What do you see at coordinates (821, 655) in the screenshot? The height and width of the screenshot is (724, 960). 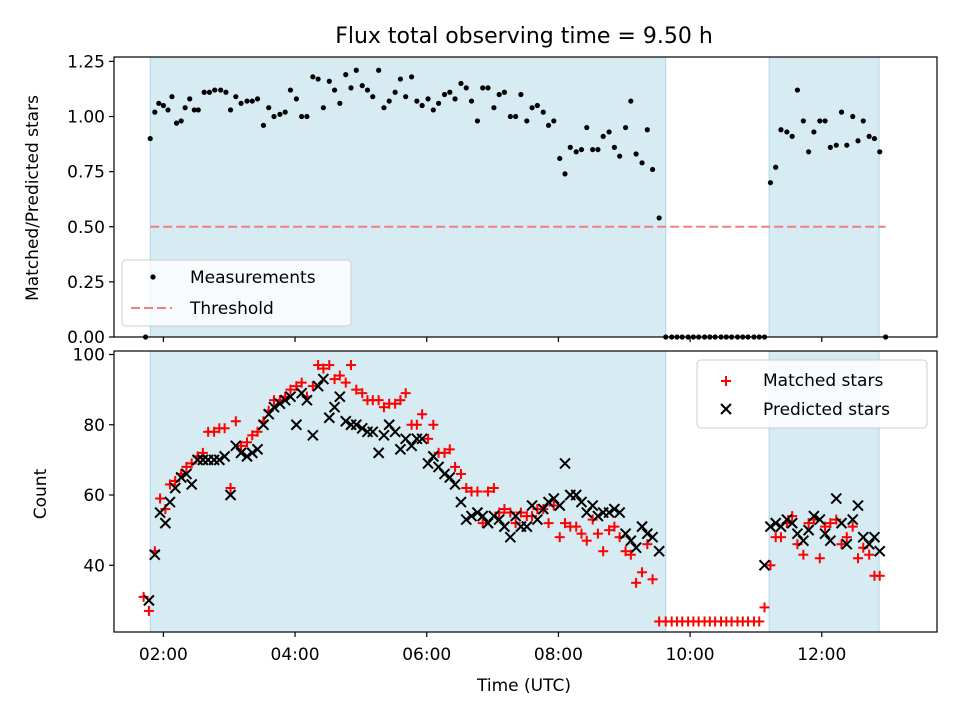 I see `x-tick-label: 12:00` at bounding box center [821, 655].